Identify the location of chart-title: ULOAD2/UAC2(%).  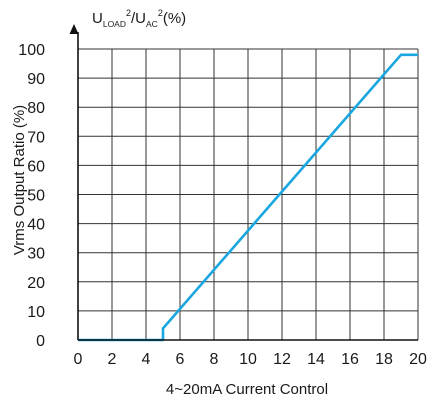
(139, 18).